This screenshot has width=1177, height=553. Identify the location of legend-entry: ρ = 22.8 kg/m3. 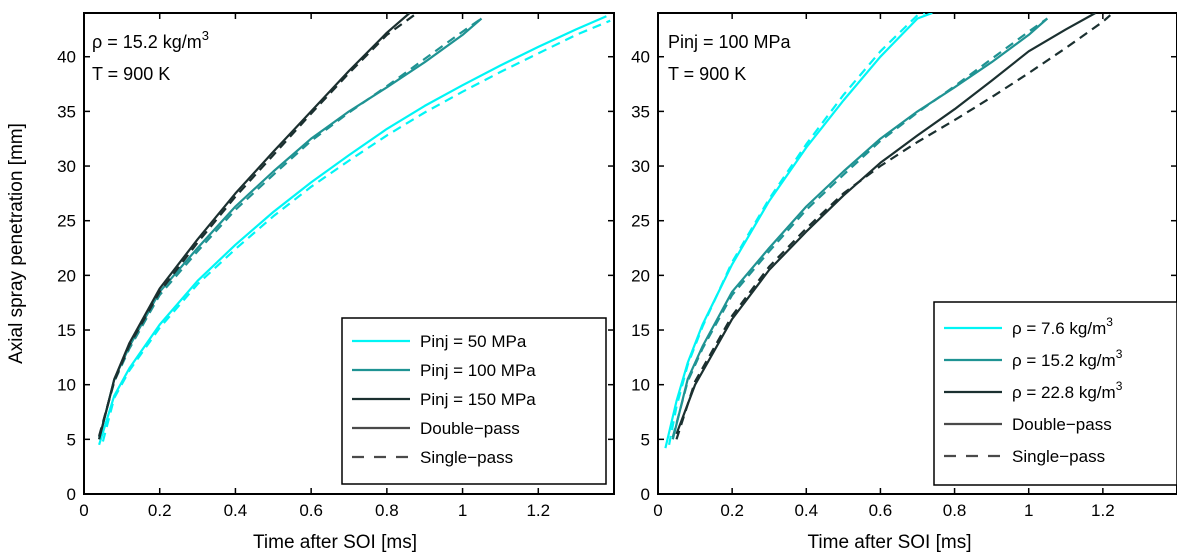
(1067, 390).